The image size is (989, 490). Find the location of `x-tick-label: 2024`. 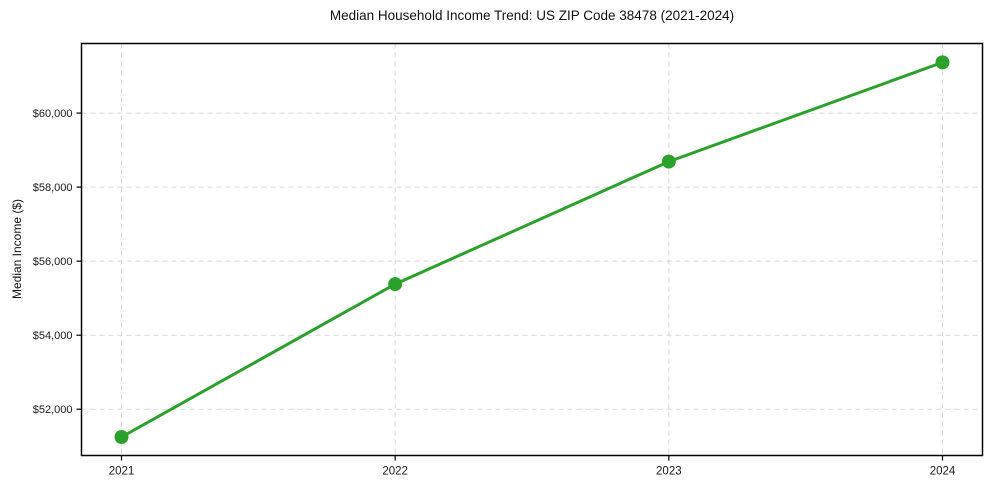

x-tick-label: 2024 is located at coordinates (943, 472).